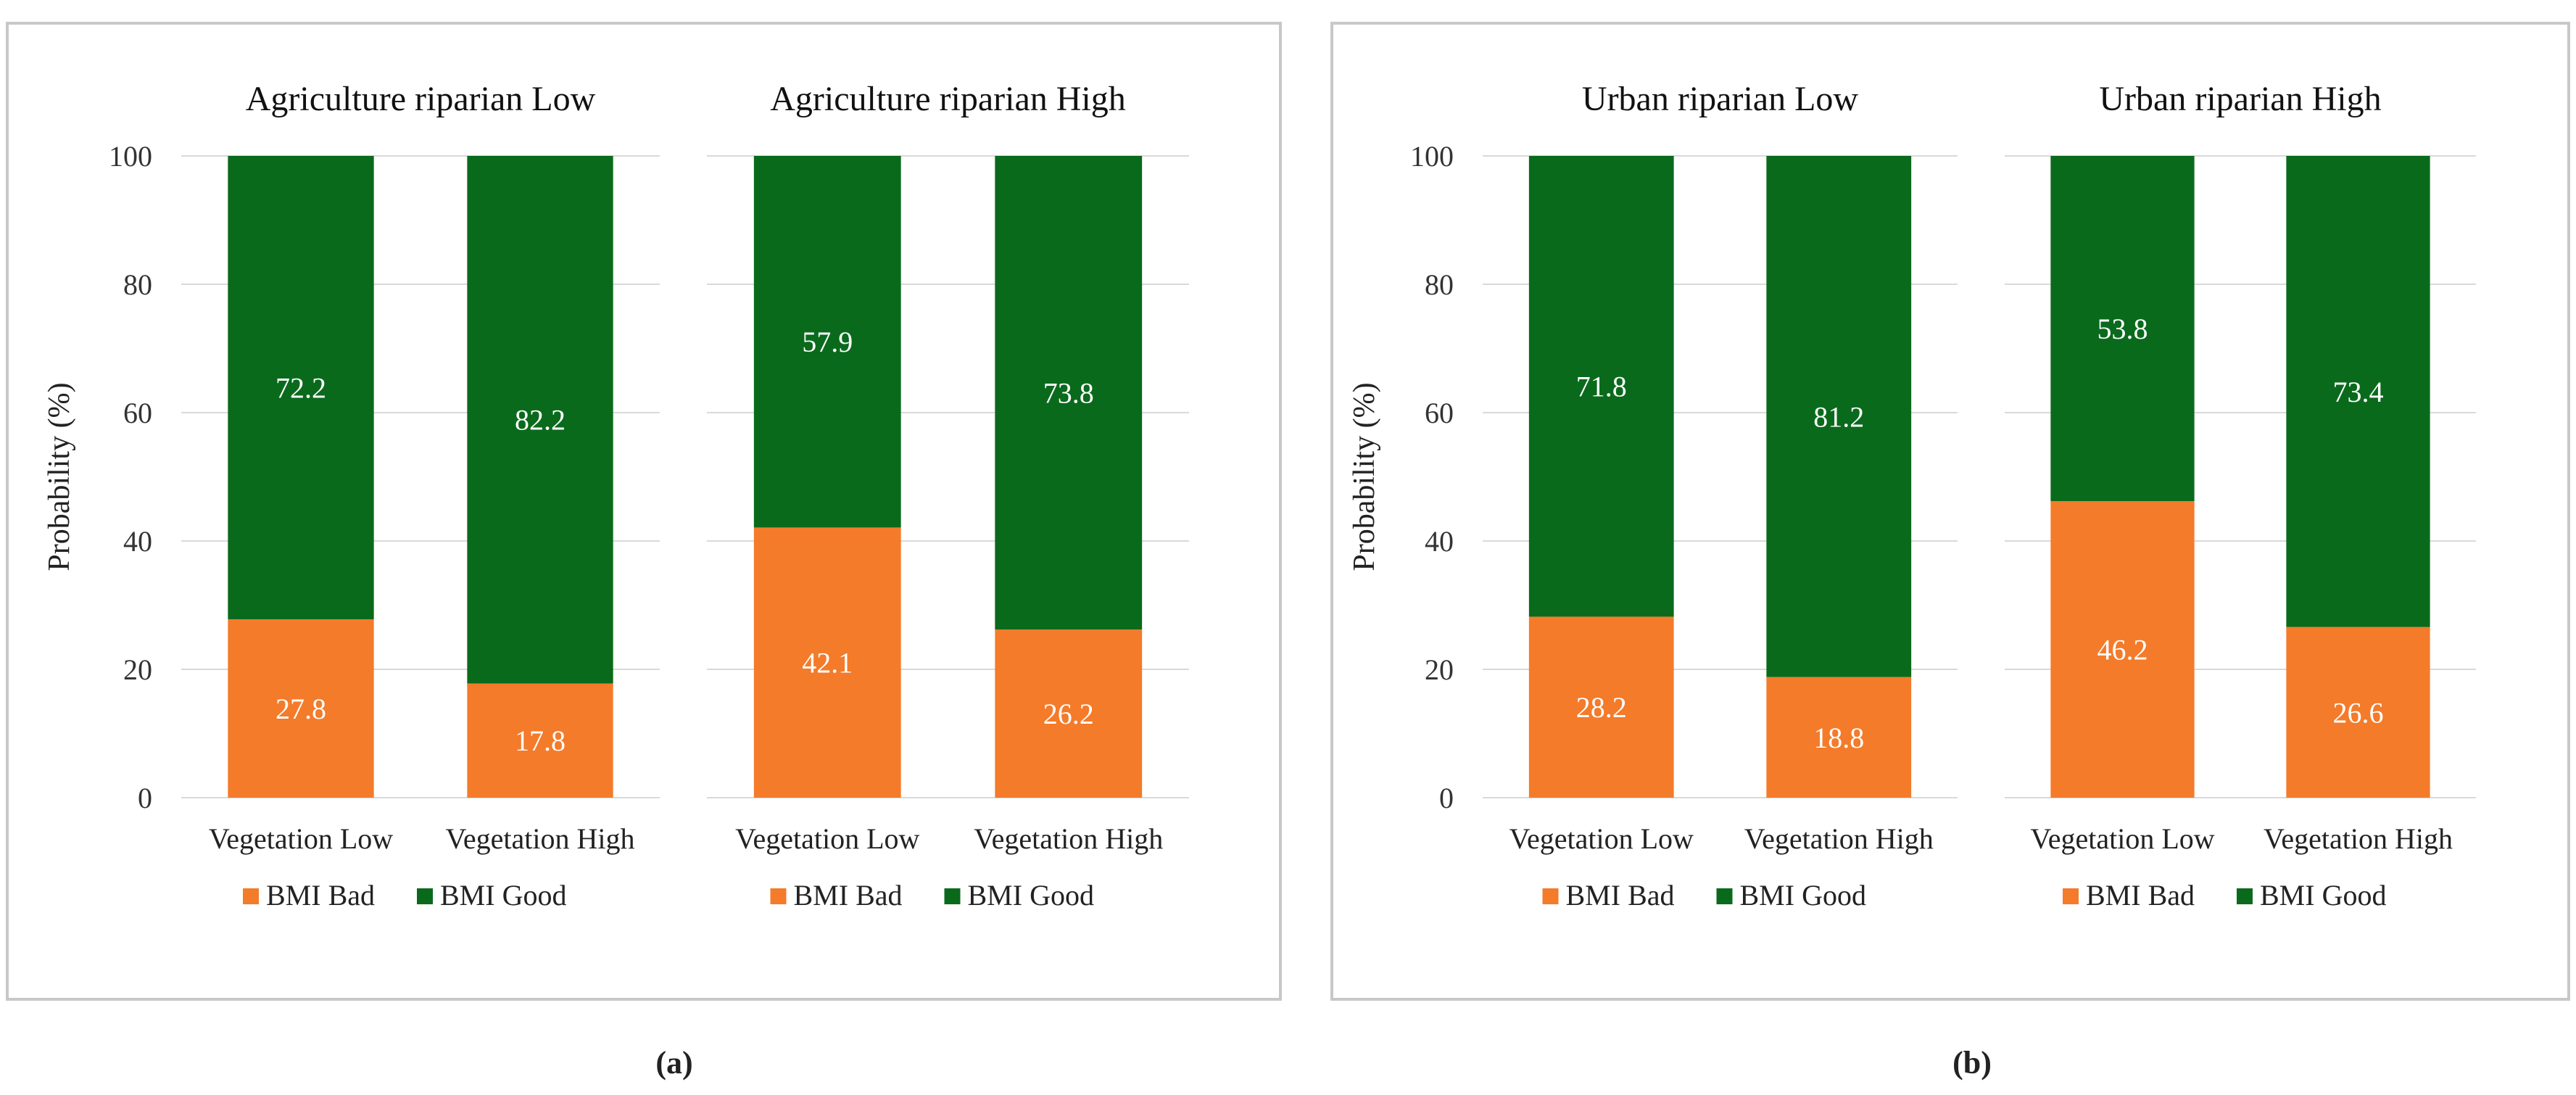 This screenshot has width=2576, height=1095. Describe the element at coordinates (848, 895) in the screenshot. I see `chart-1-legend-label-0: BMI Bad` at that location.